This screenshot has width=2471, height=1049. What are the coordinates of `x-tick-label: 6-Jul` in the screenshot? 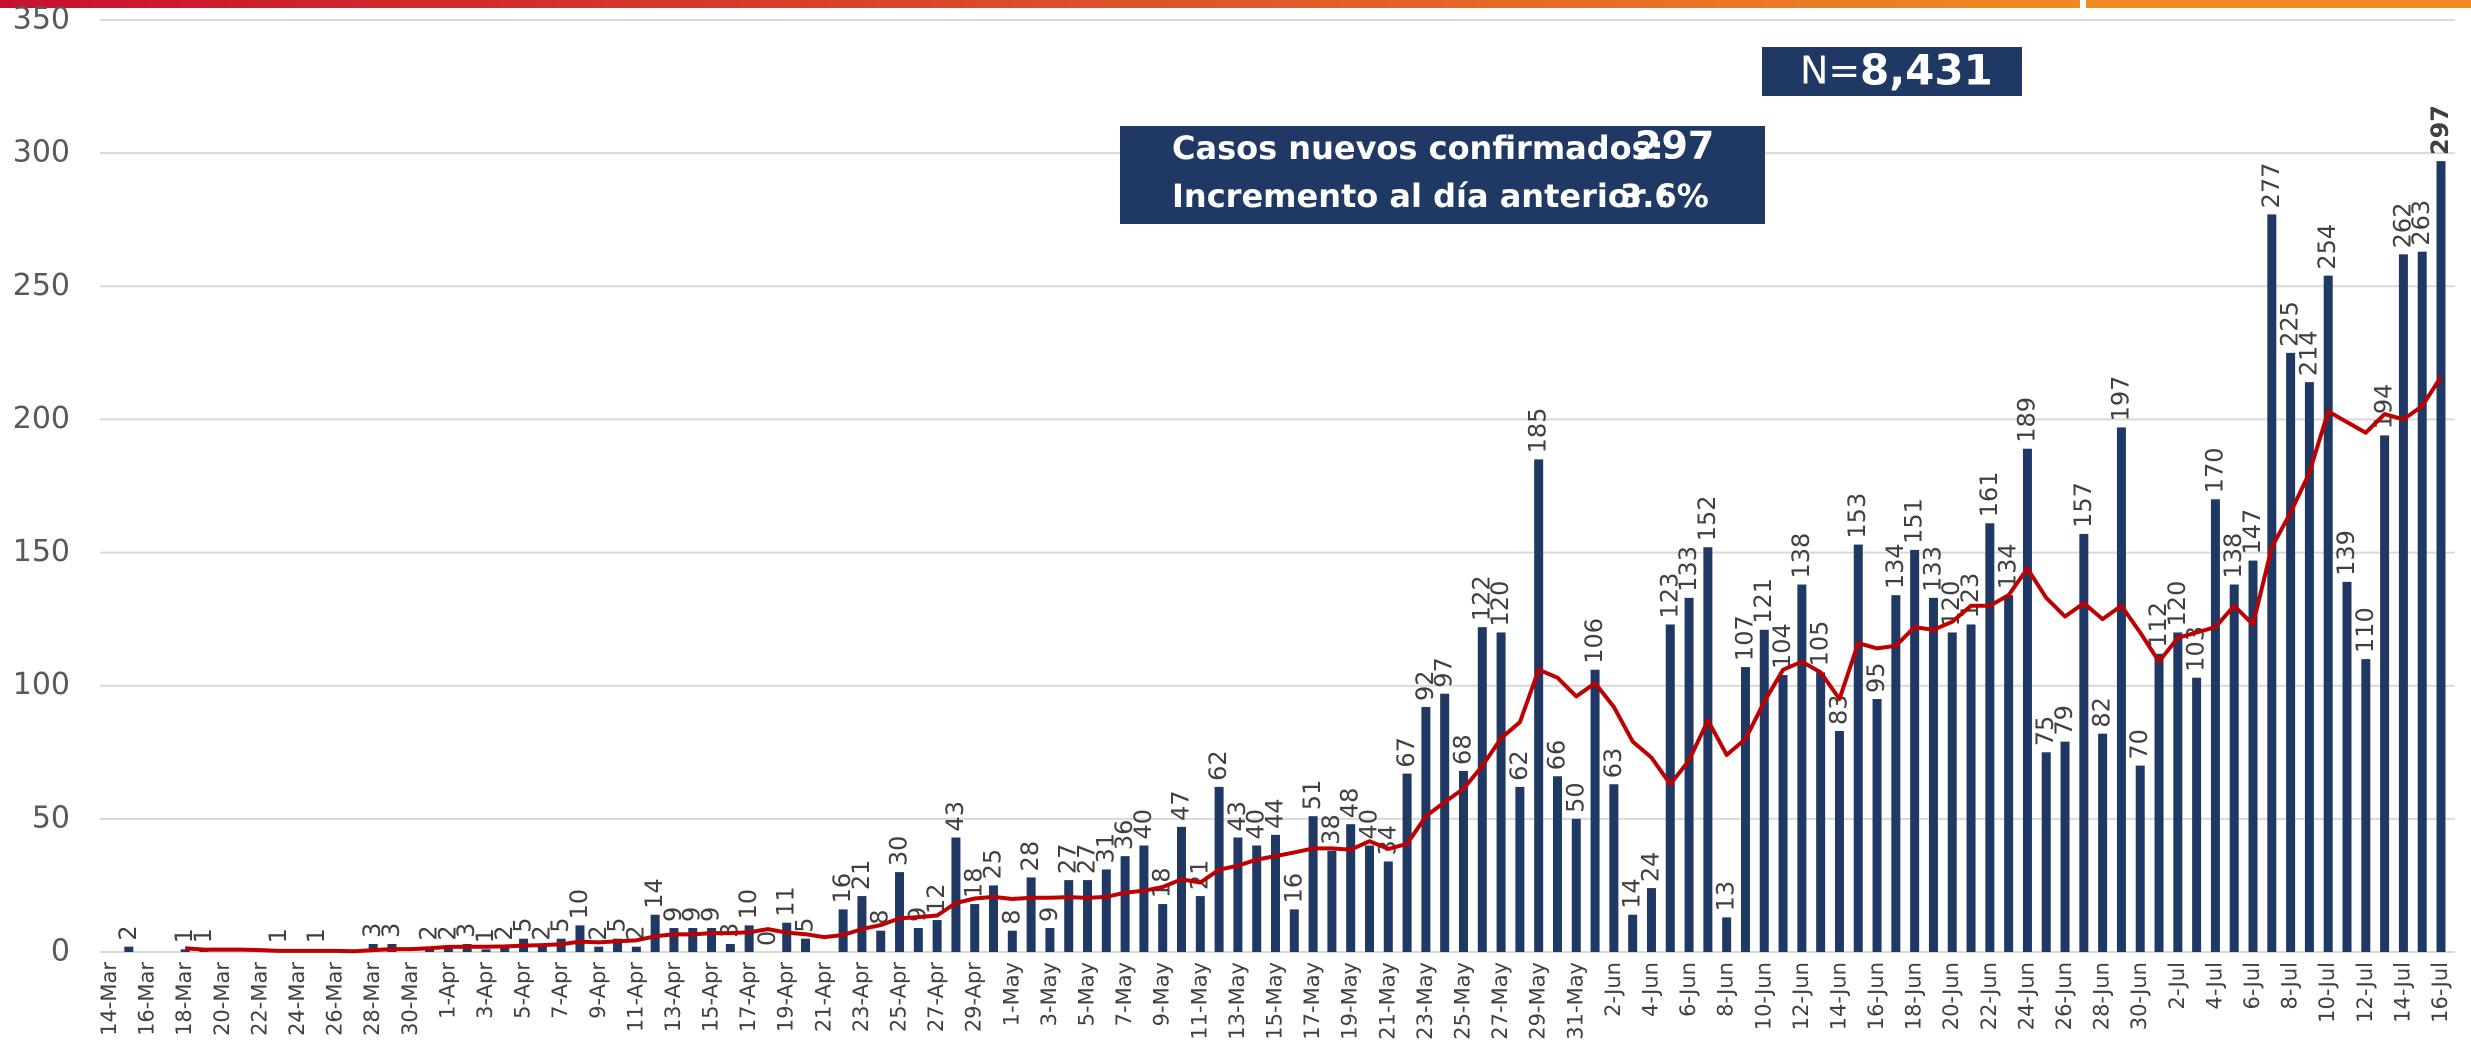 It's located at (2252, 985).